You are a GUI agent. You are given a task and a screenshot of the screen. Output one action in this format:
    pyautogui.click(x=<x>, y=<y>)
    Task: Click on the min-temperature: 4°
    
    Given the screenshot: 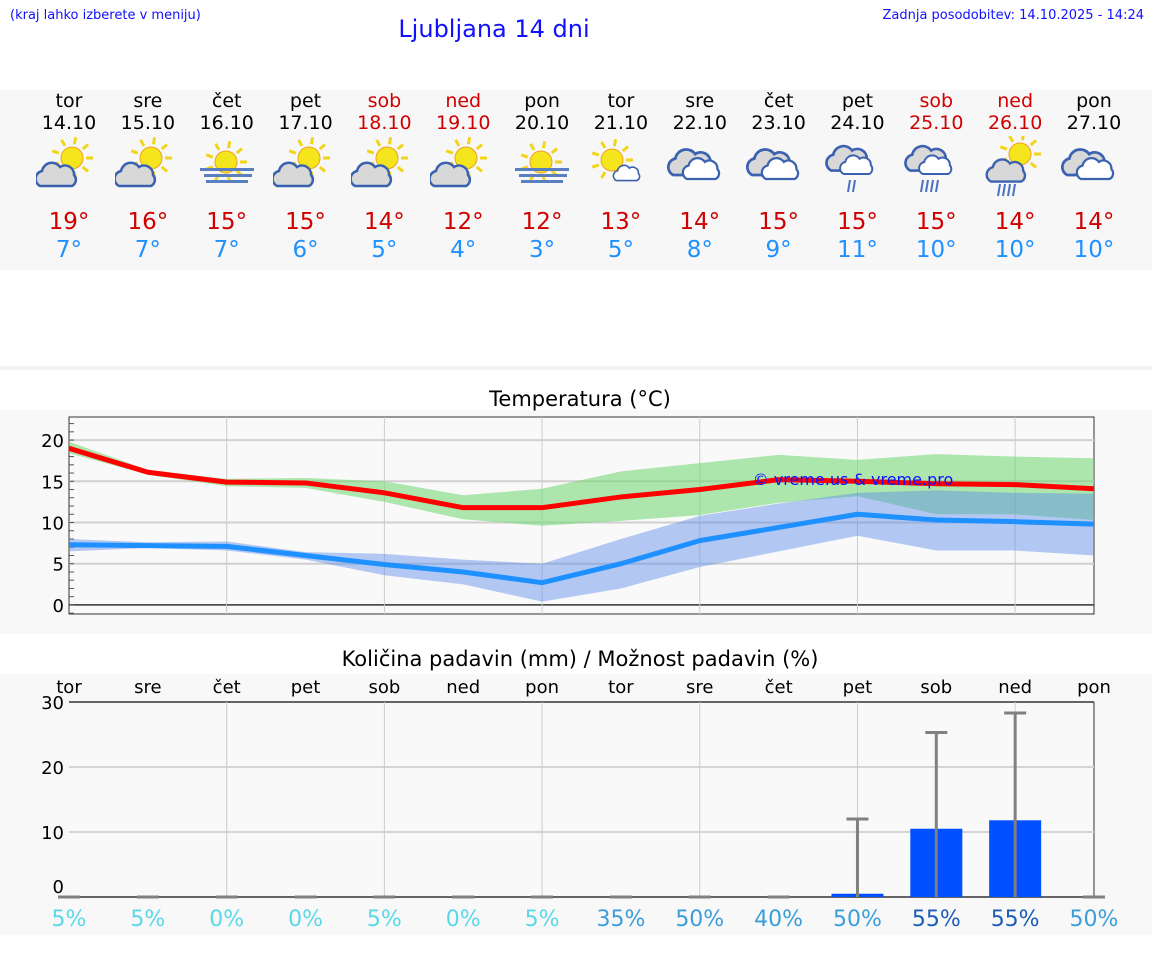 What is the action you would take?
    pyautogui.click(x=463, y=250)
    